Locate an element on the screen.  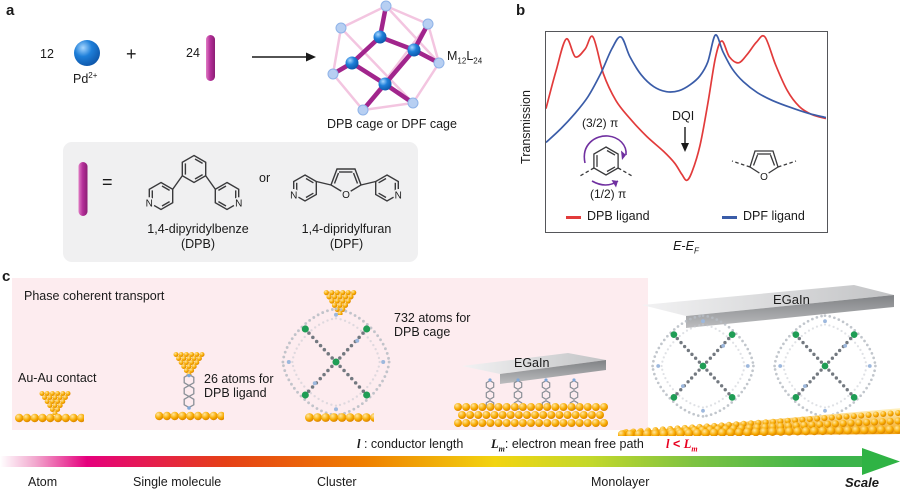
ligand-rod-icon is located at coordinates (210, 58).